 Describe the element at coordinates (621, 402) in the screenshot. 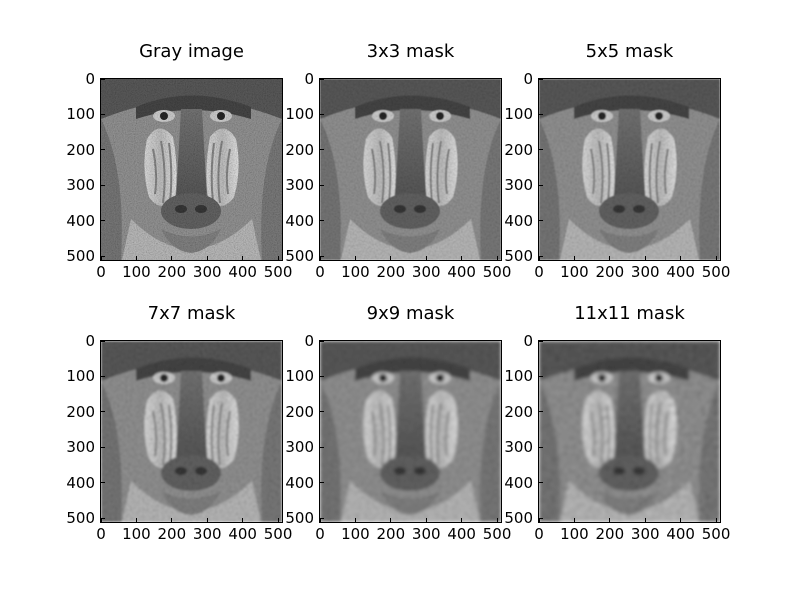

I see `subplot-6: 11x11 mask` at that location.